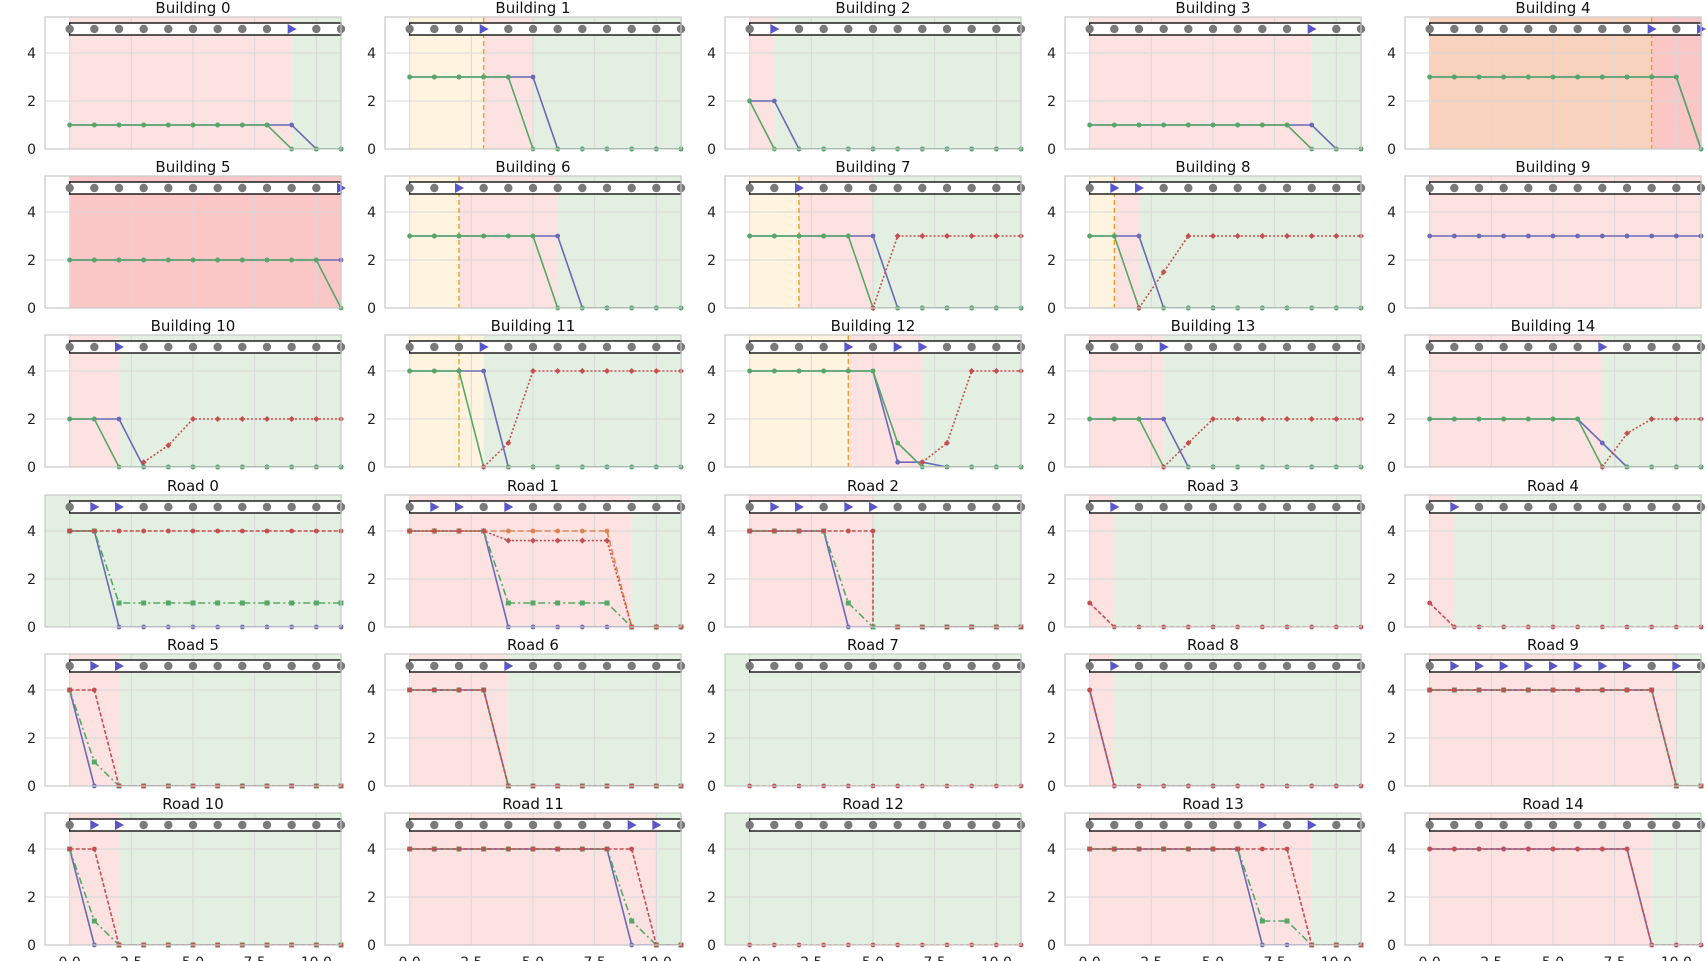  What do you see at coordinates (1546, 79) in the screenshot?
I see `subplot-4: 0 2 4 Building 4` at bounding box center [1546, 79].